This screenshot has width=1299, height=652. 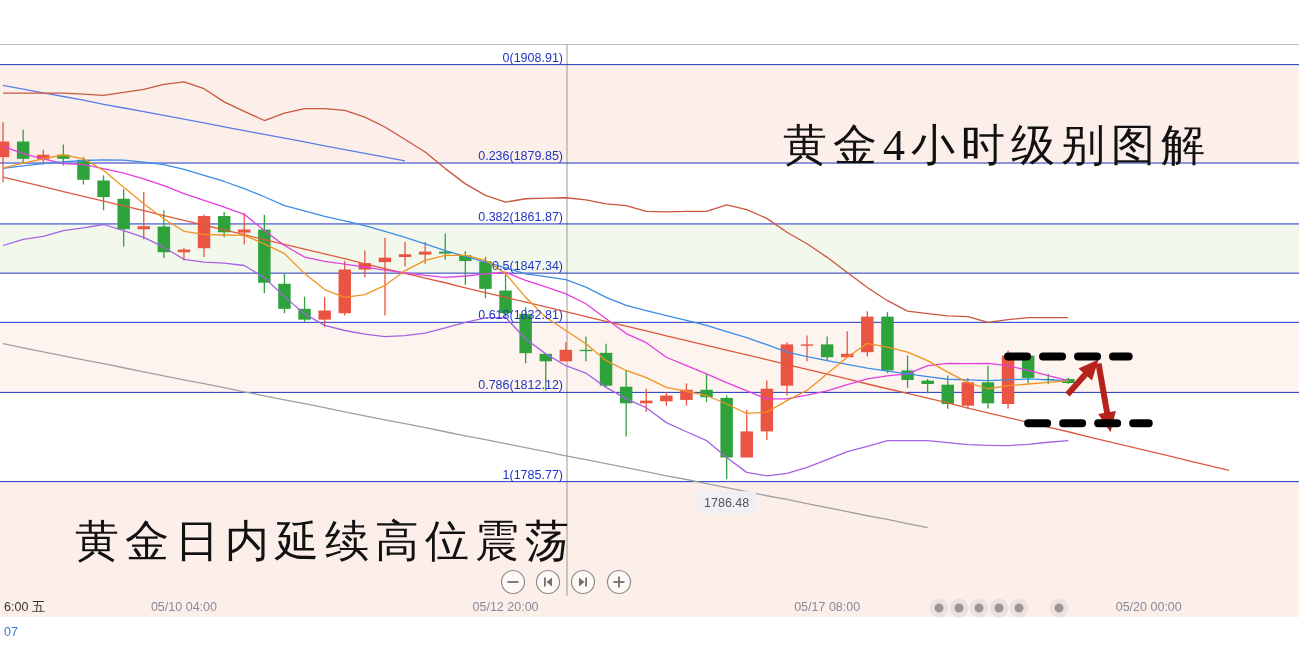 What do you see at coordinates (24, 607) in the screenshot?
I see `text: 6:00 五` at bounding box center [24, 607].